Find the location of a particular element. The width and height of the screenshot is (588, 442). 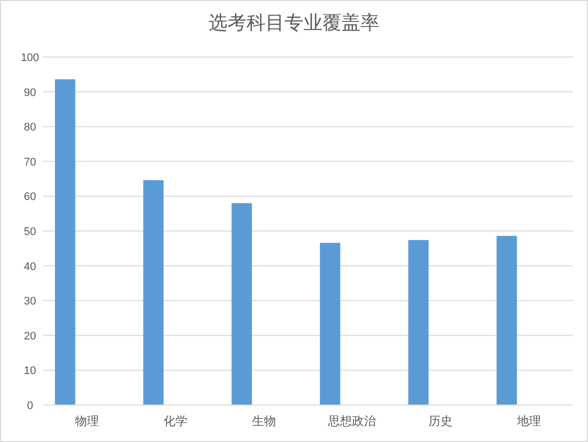

y-tick-label: 10 is located at coordinates (30, 371).